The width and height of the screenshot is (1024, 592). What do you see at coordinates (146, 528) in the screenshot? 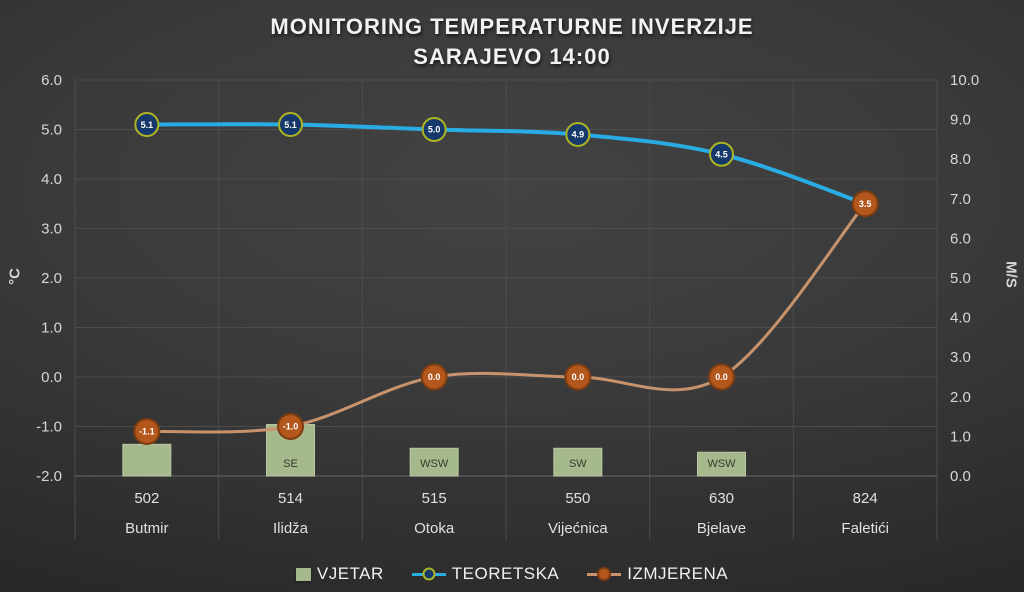
I see `station-label: Butmir` at bounding box center [146, 528].